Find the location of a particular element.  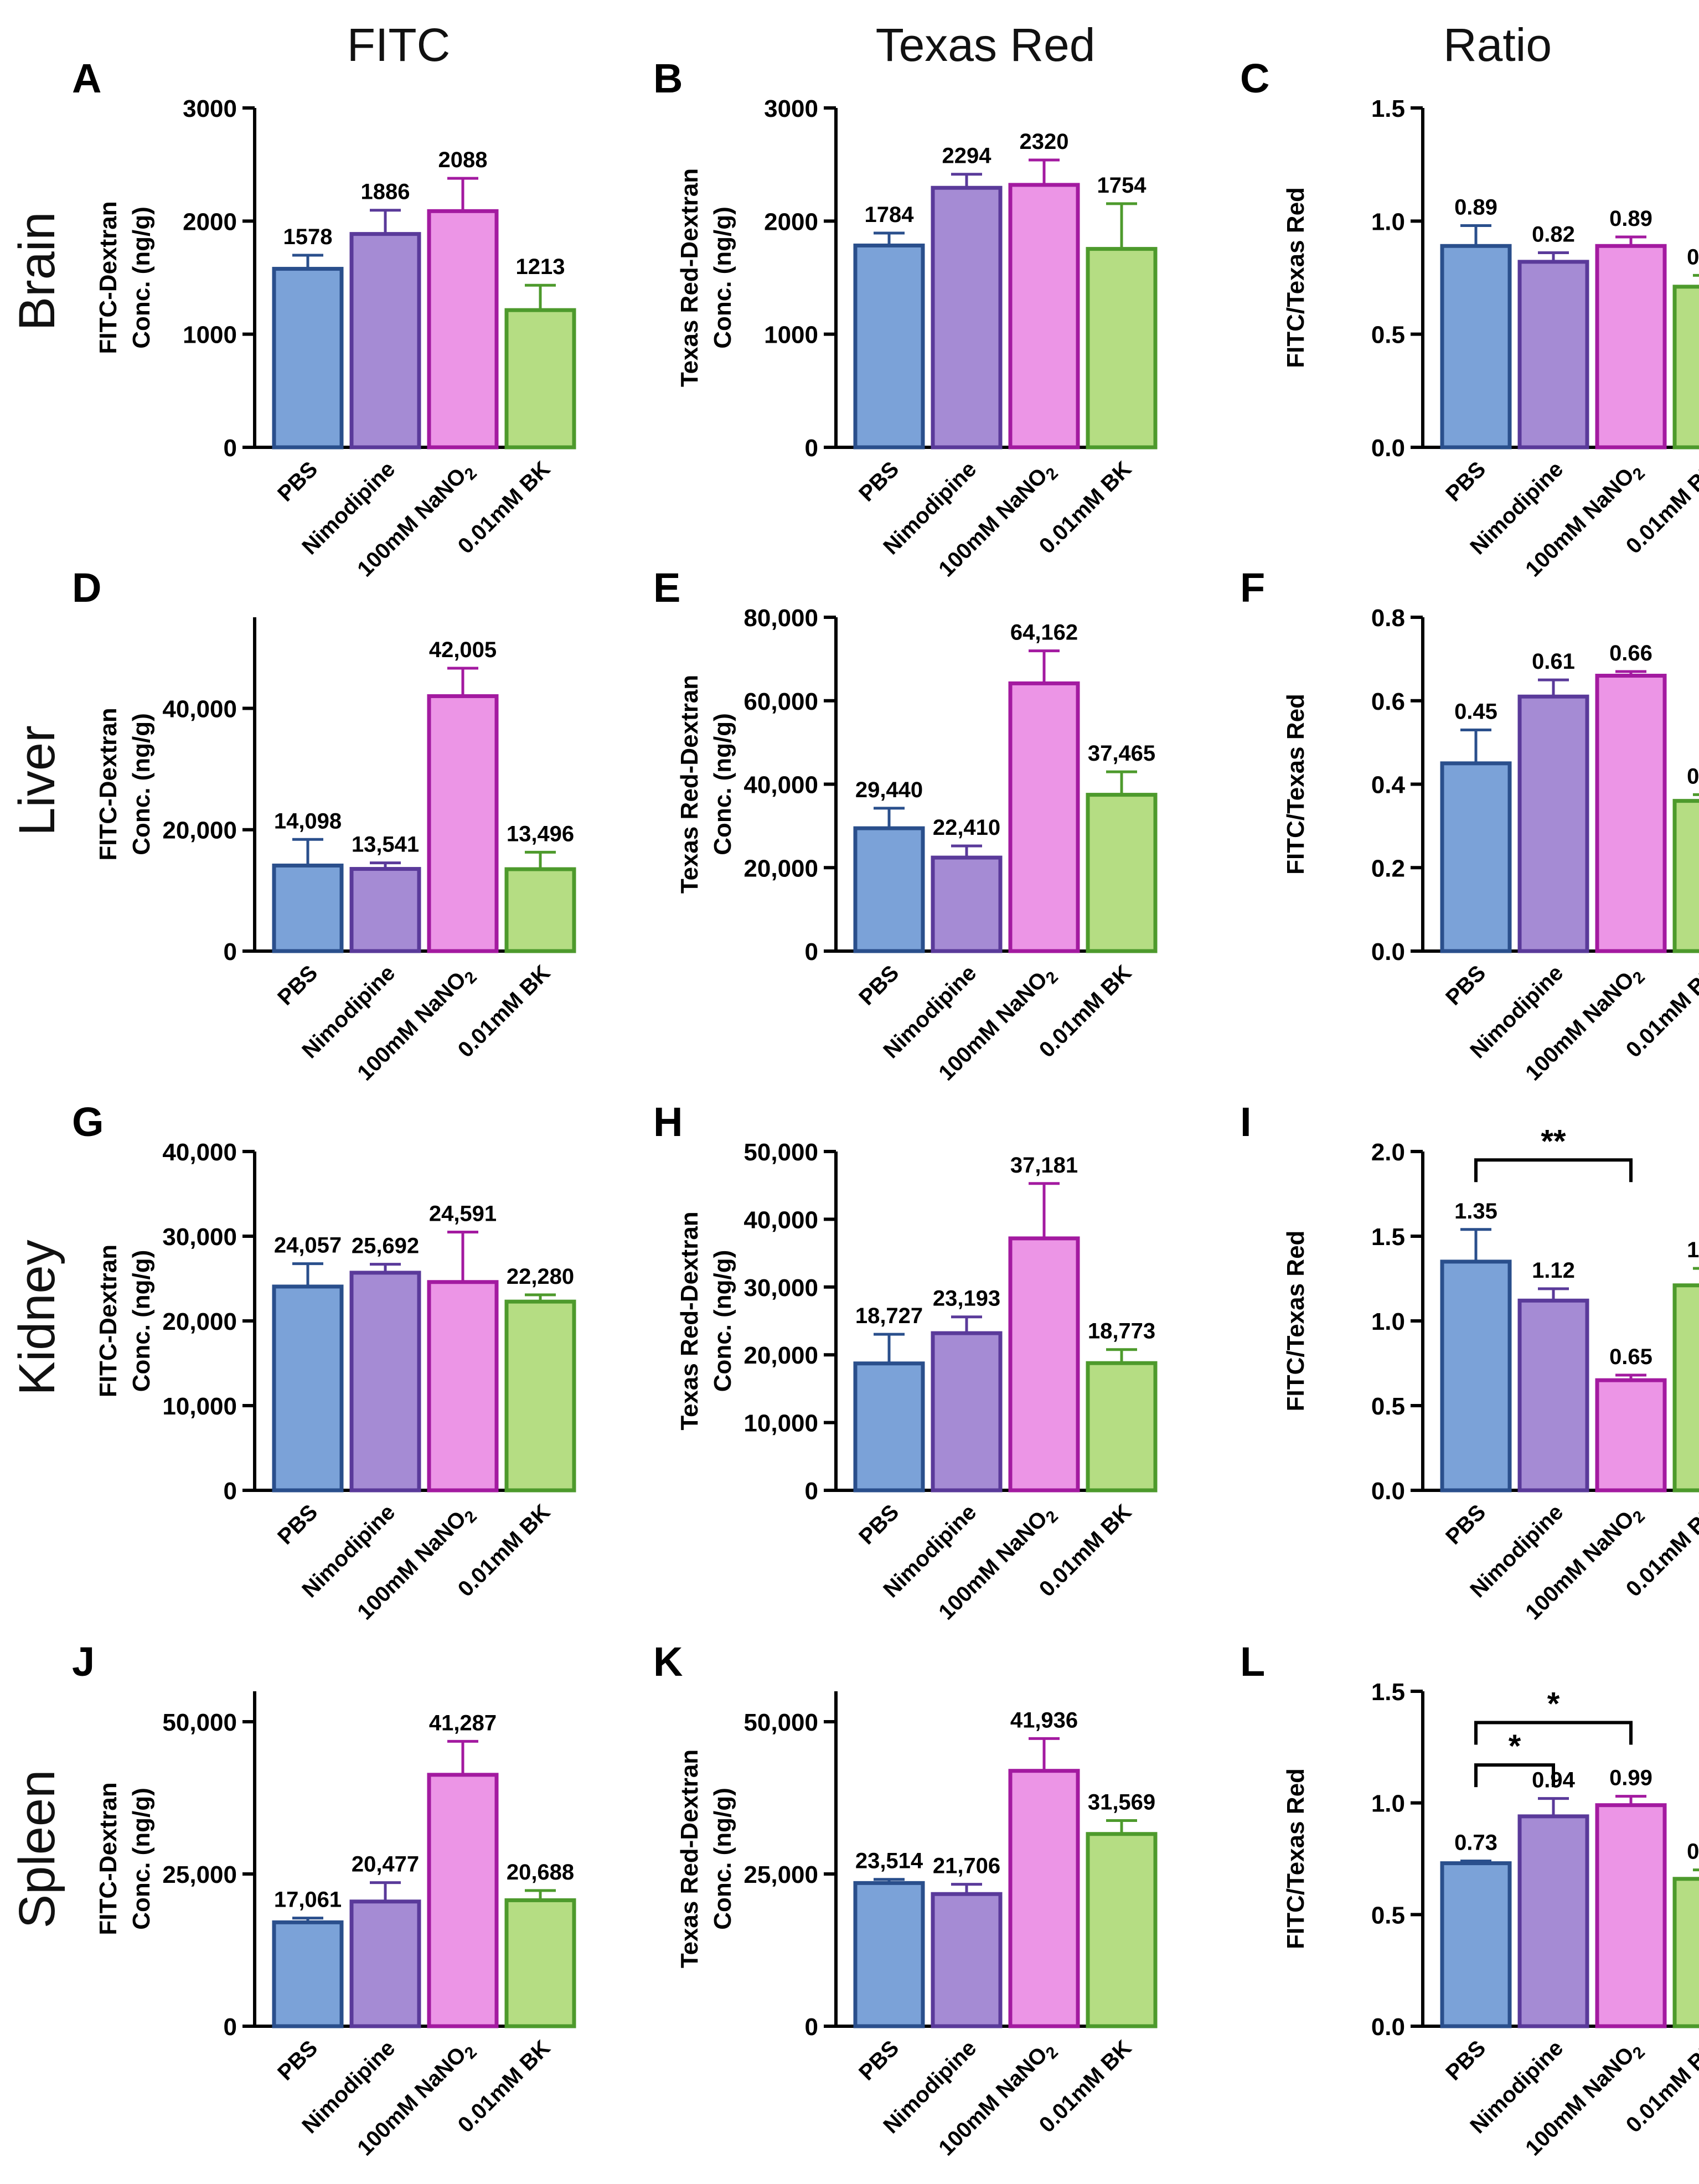

data-label-h-0: 18,727 is located at coordinates (889, 1316).